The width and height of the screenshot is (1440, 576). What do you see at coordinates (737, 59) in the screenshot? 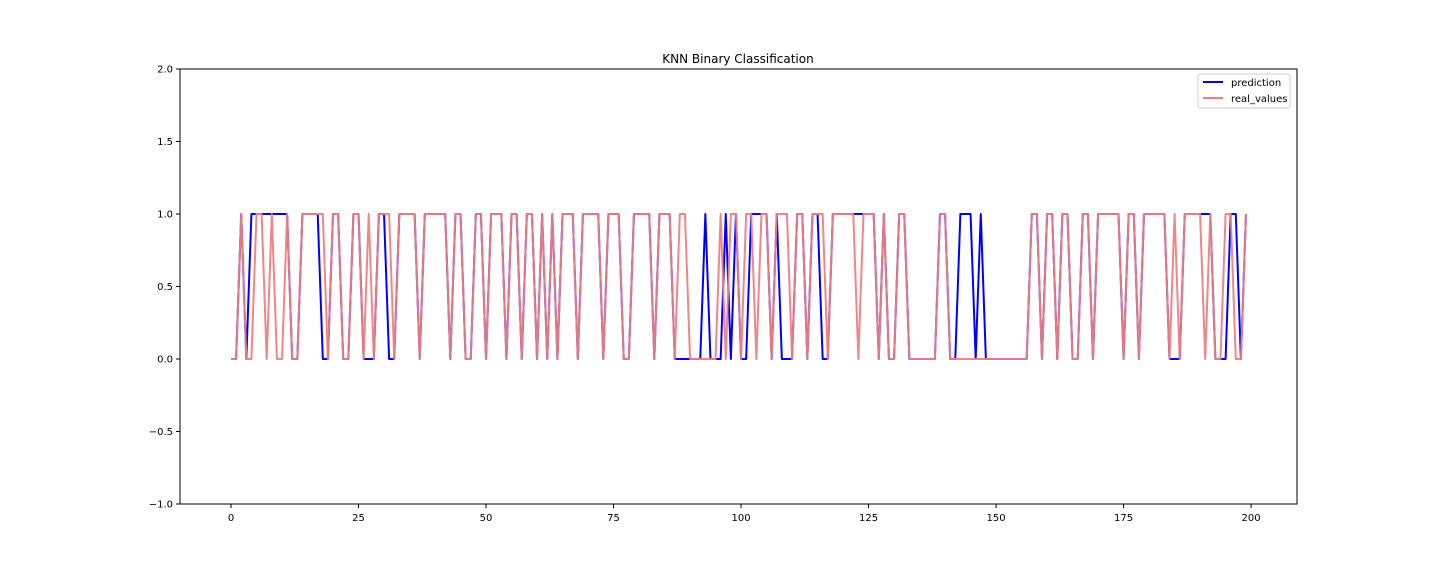
I see `chart-title: KNN Binary Classification` at bounding box center [737, 59].